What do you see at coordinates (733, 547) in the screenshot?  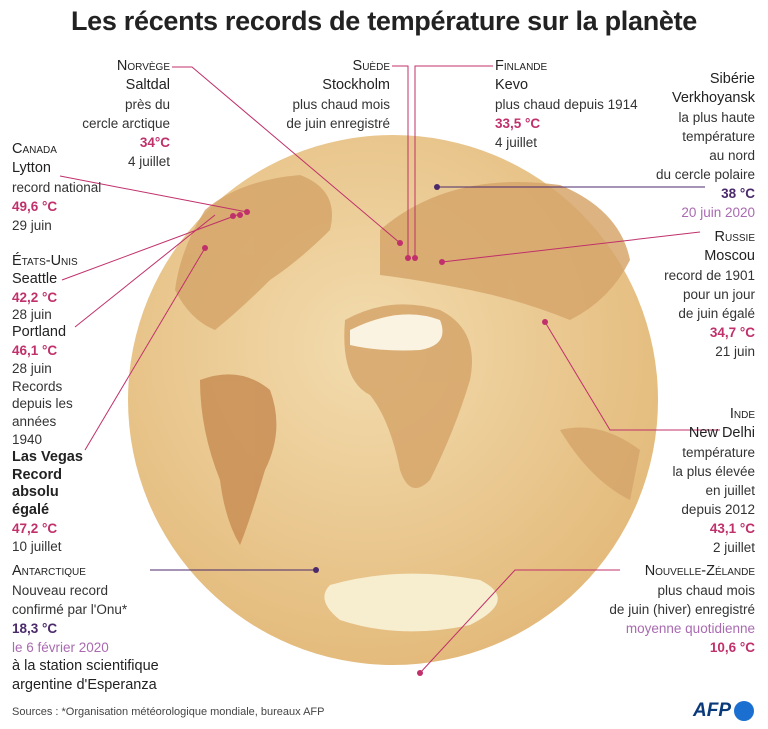 I see `date: 2 juillet` at bounding box center [733, 547].